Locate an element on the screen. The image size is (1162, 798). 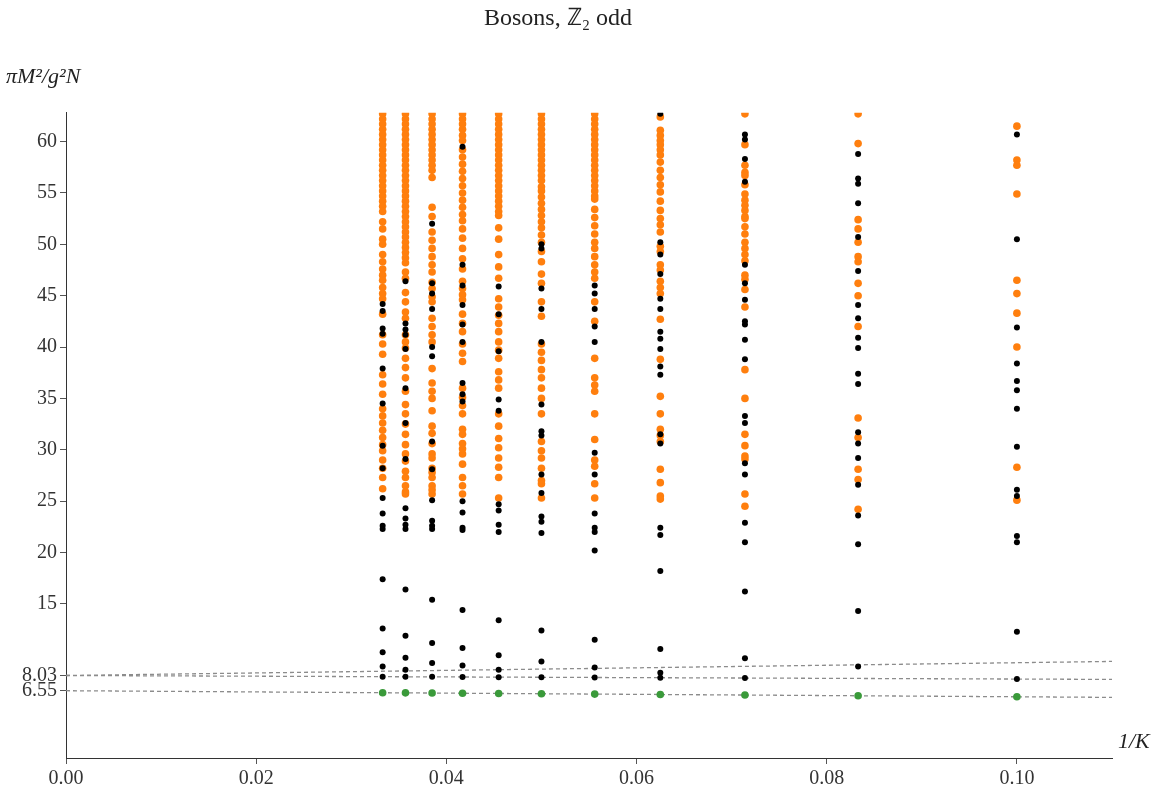
y-tick-label: 15 is located at coordinates (47, 602).